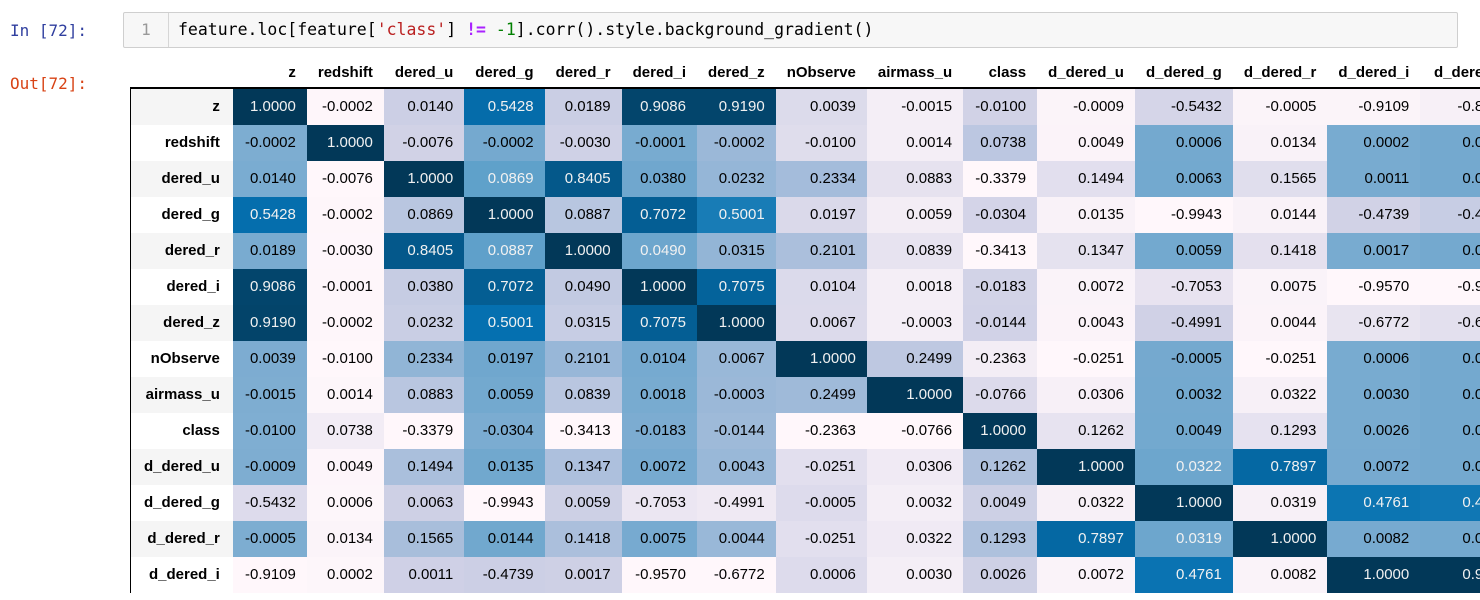  What do you see at coordinates (1280, 503) in the screenshot?
I see `corr-cell: 0.0319` at bounding box center [1280, 503].